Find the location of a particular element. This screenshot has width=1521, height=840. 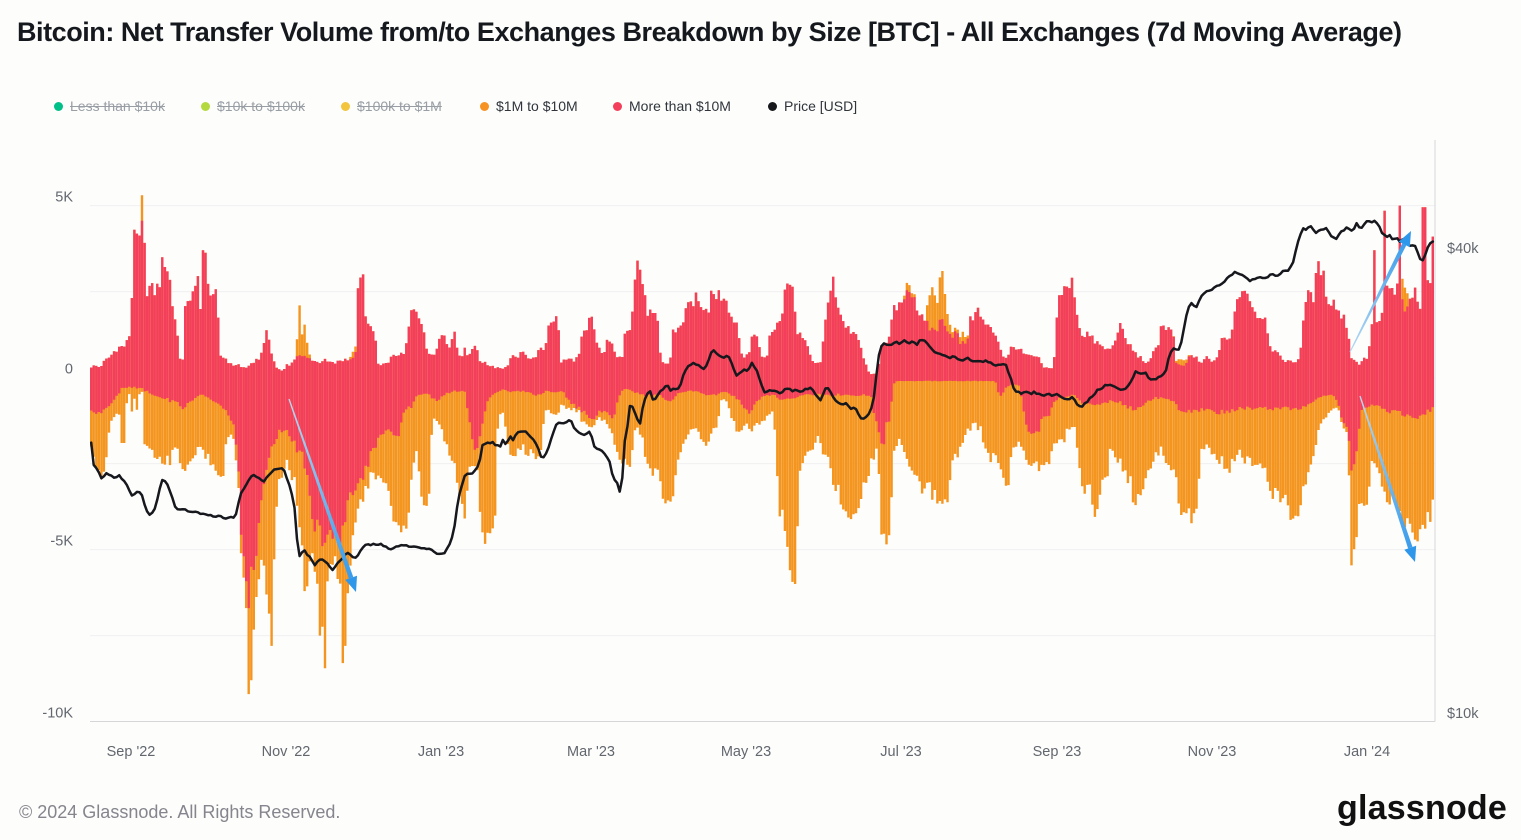

svg-text: $40k is located at coordinates (1463, 249).